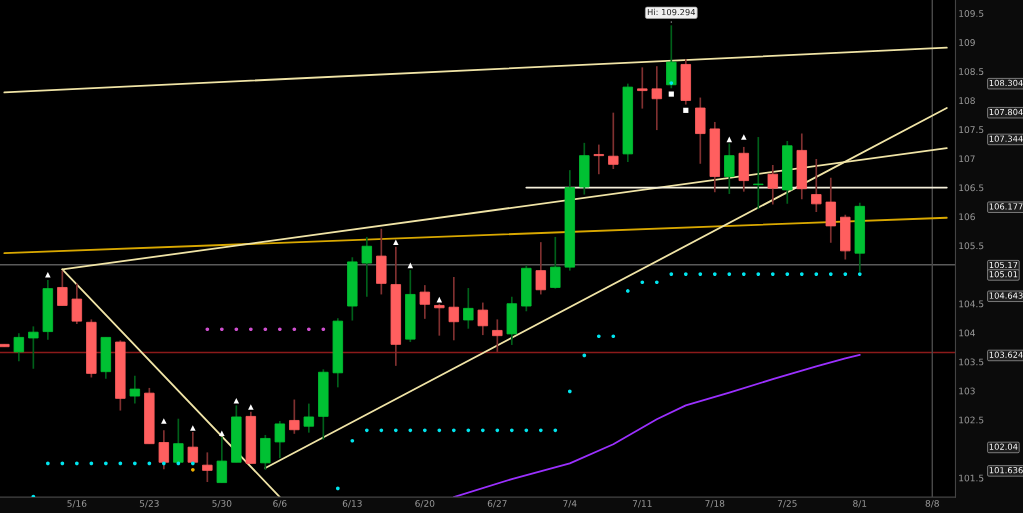 The image size is (1023, 513). I want to click on y2-tick-label: 105.17, so click(1003, 265).